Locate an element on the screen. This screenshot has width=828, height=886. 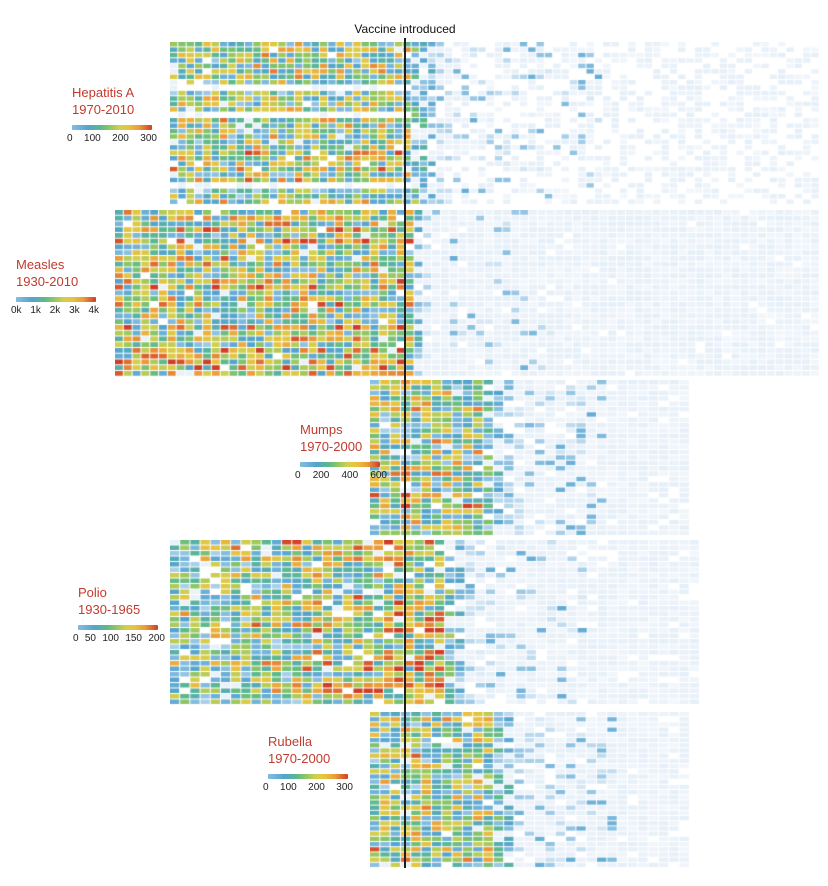
legend-tick-labels: 0 200 400 600 is located at coordinates (341, 475).